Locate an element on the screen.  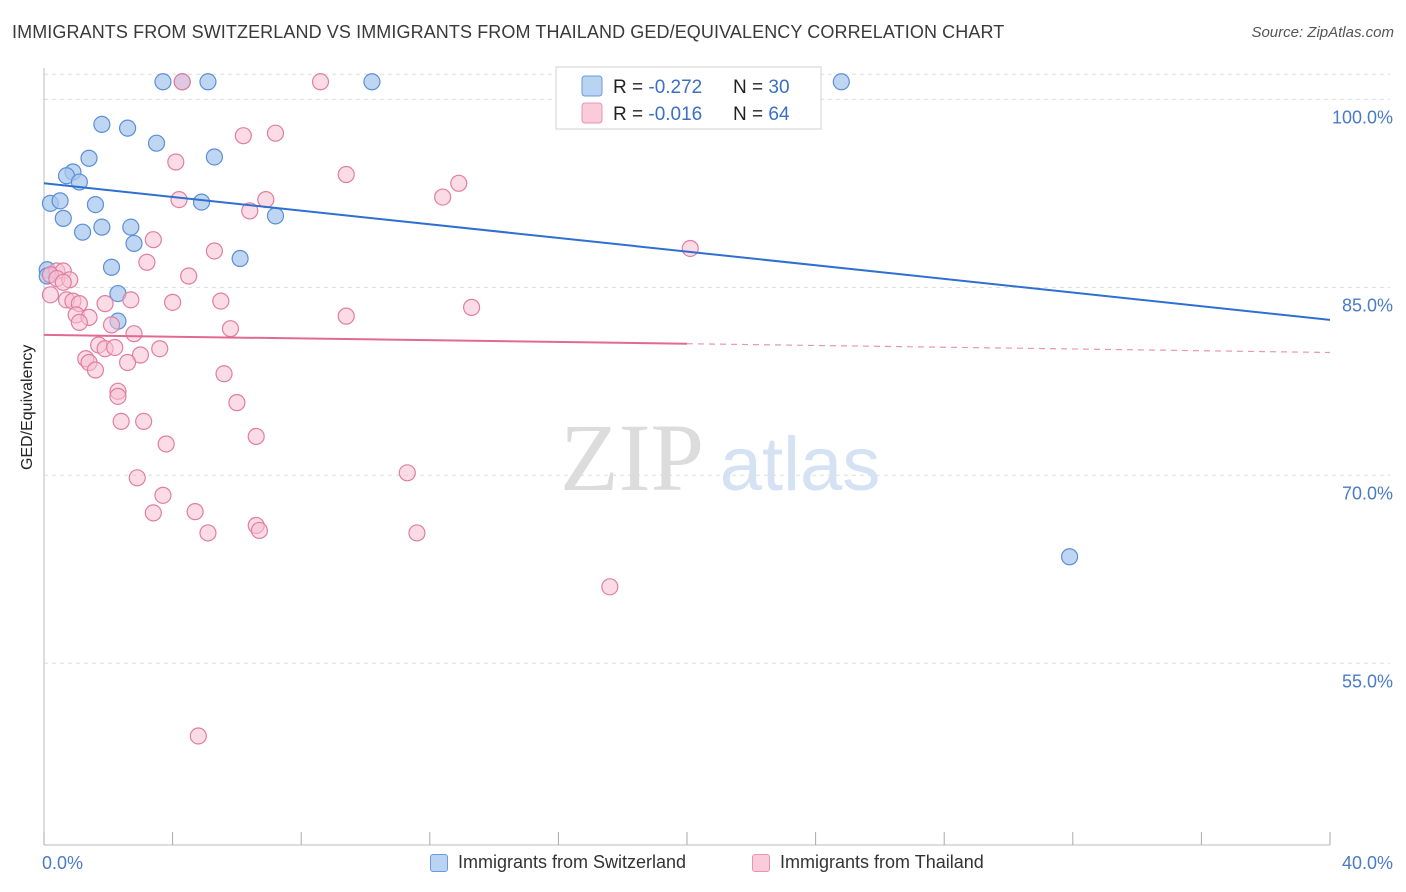
svg-text: R = -0.016 is located at coordinates (657, 114).